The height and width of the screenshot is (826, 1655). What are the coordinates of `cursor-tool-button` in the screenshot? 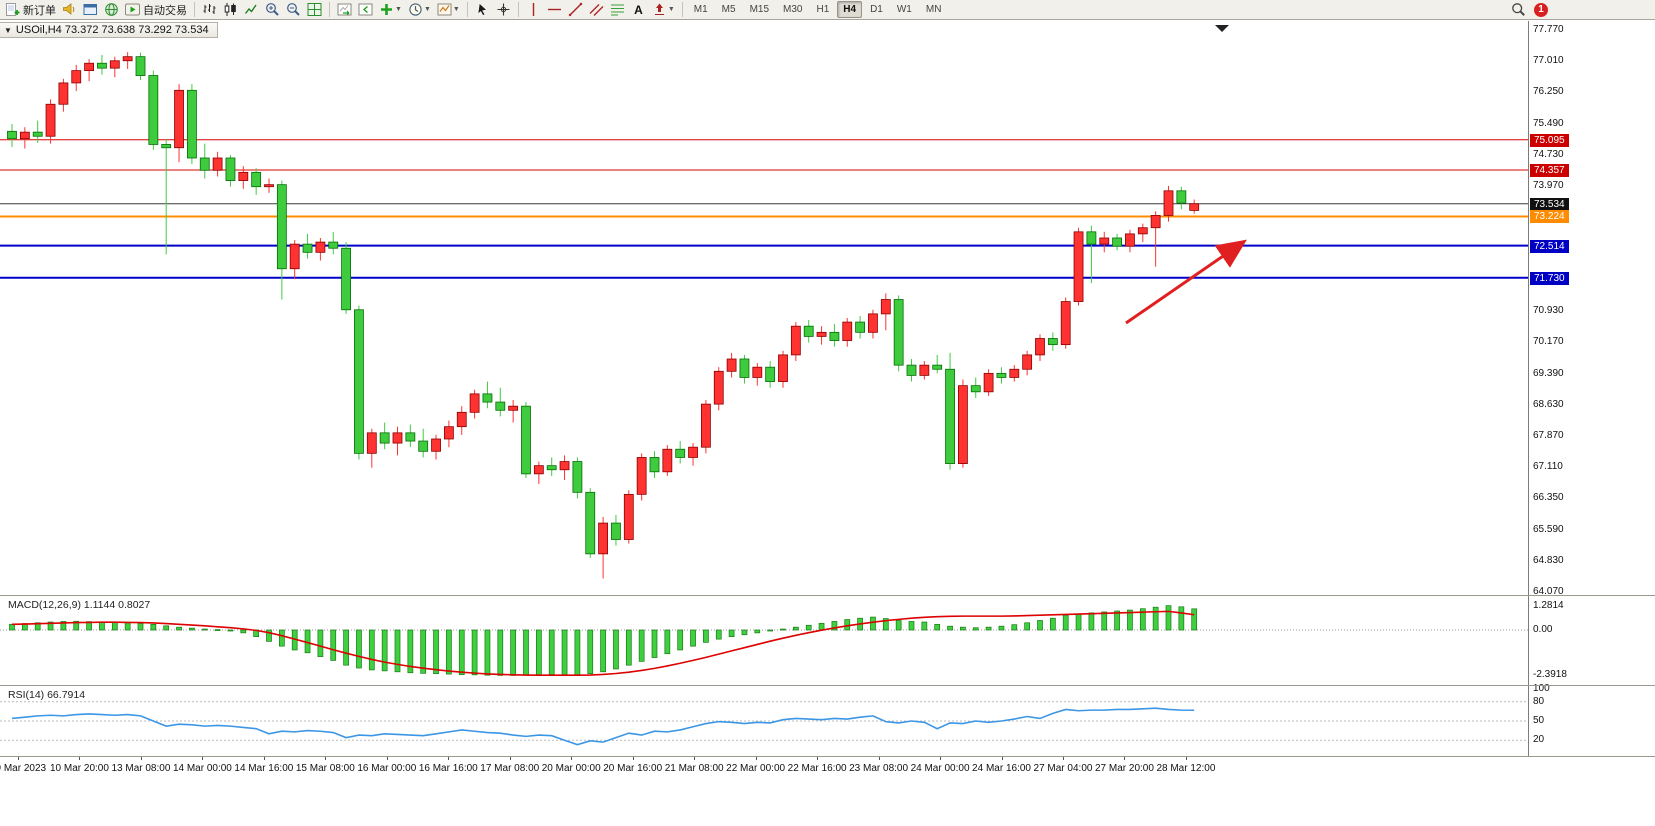 It's located at (482, 10).